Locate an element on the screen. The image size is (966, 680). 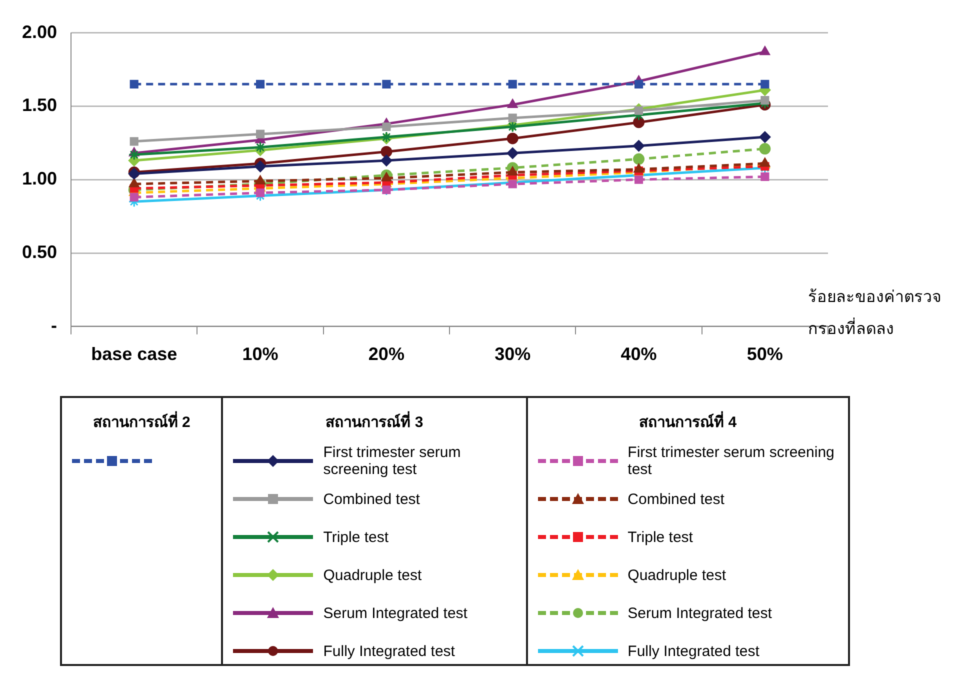
y-tick-label: 1.00 is located at coordinates (40, 178).